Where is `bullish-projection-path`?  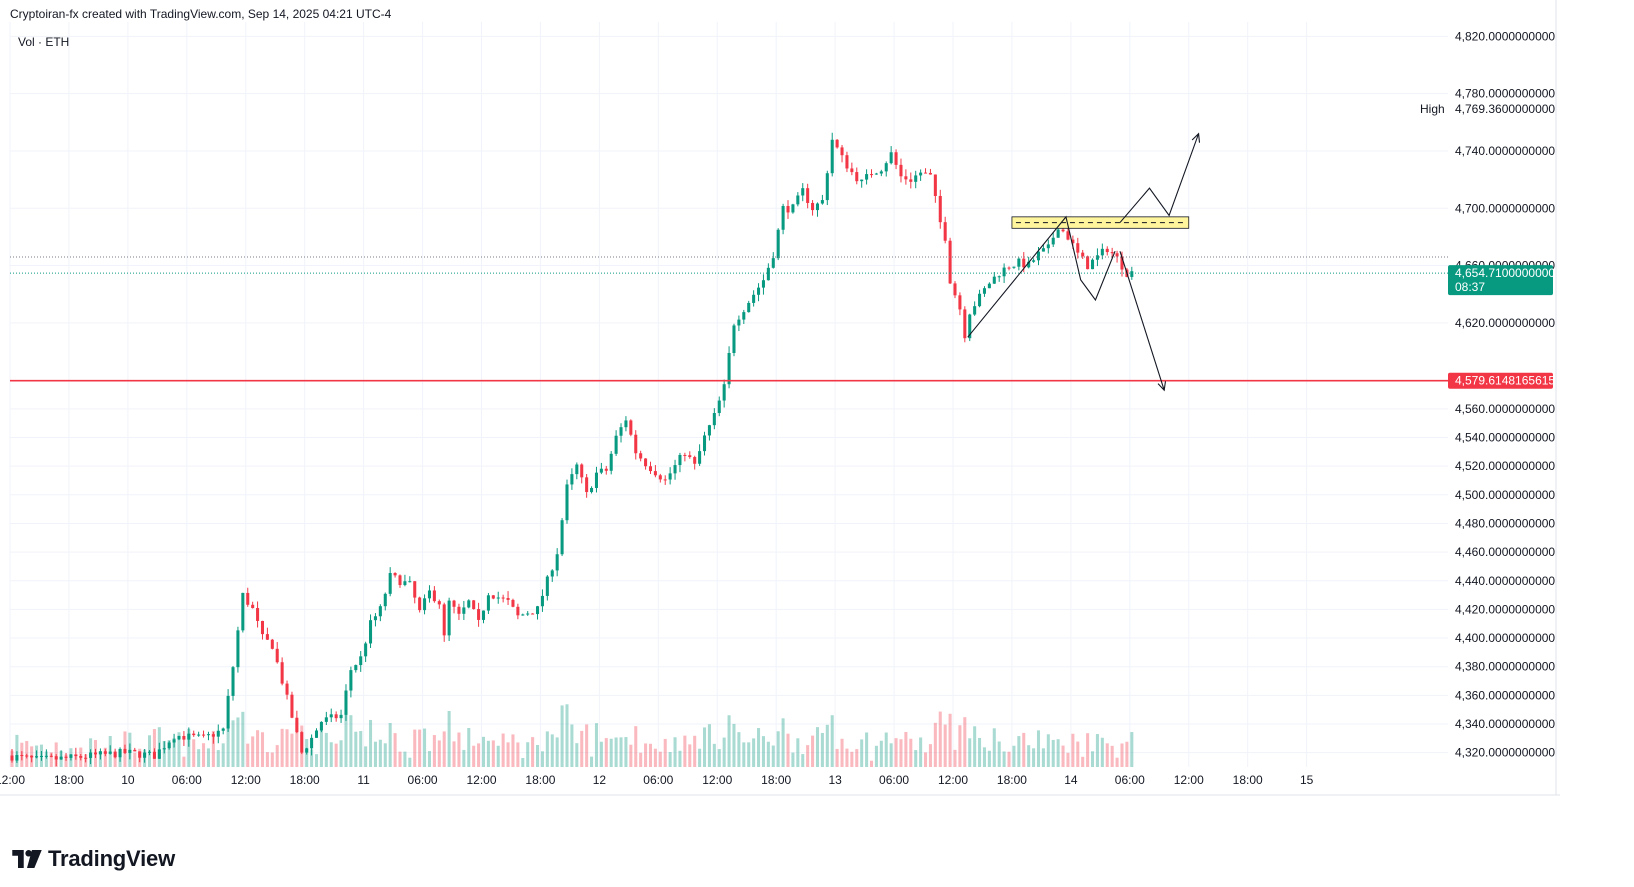 bullish-projection-path is located at coordinates (1159, 178).